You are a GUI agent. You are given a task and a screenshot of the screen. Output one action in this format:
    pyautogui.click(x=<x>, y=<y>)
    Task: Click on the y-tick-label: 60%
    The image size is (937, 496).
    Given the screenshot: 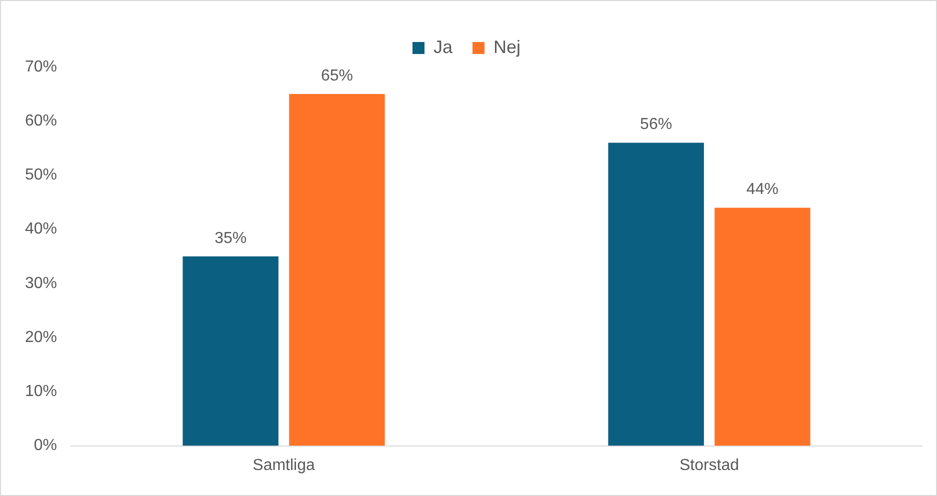 What is the action you would take?
    pyautogui.click(x=41, y=121)
    